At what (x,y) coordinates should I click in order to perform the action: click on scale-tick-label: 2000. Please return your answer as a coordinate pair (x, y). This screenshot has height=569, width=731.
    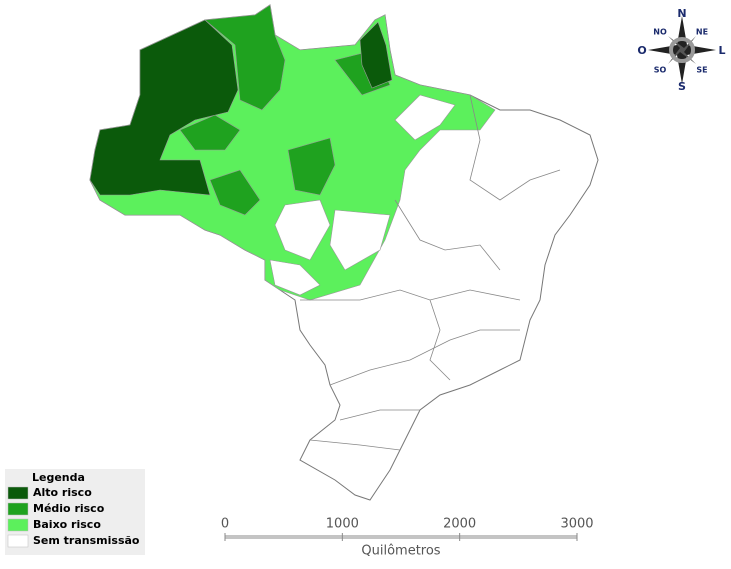
    Looking at the image, I should click on (459, 524).